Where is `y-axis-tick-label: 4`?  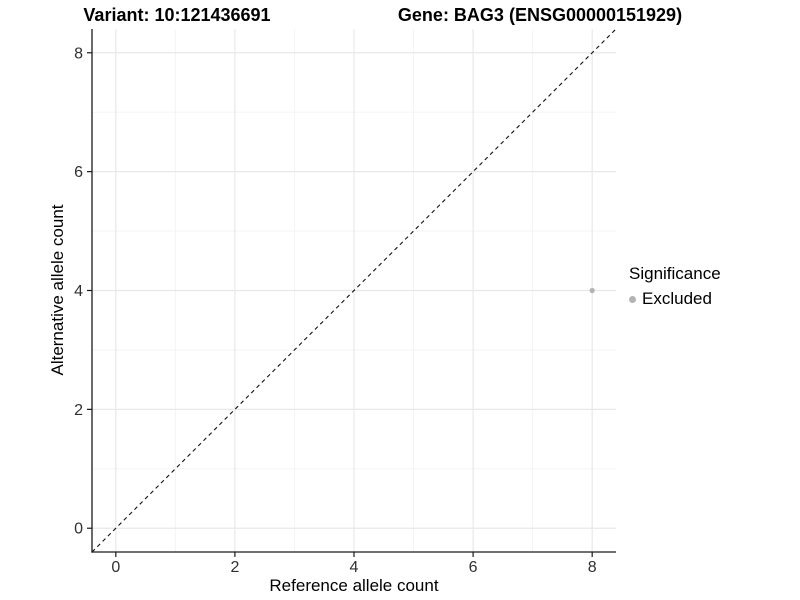
y-axis-tick-label: 4 is located at coordinates (78, 291).